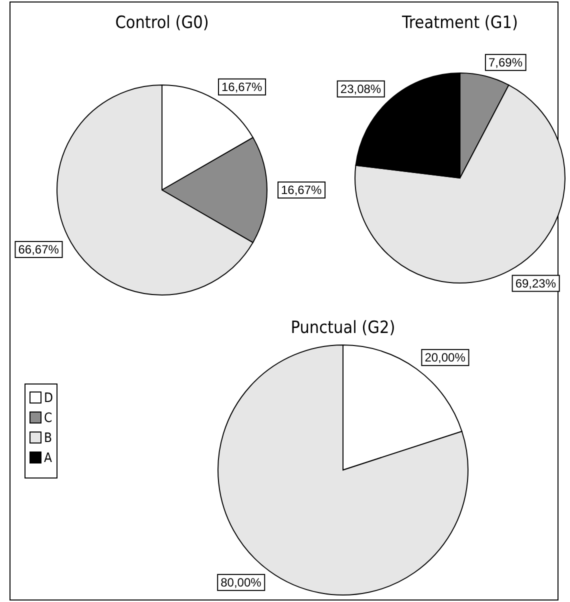  What do you see at coordinates (241, 582) in the screenshot?
I see `data-label: 80,00%` at bounding box center [241, 582].